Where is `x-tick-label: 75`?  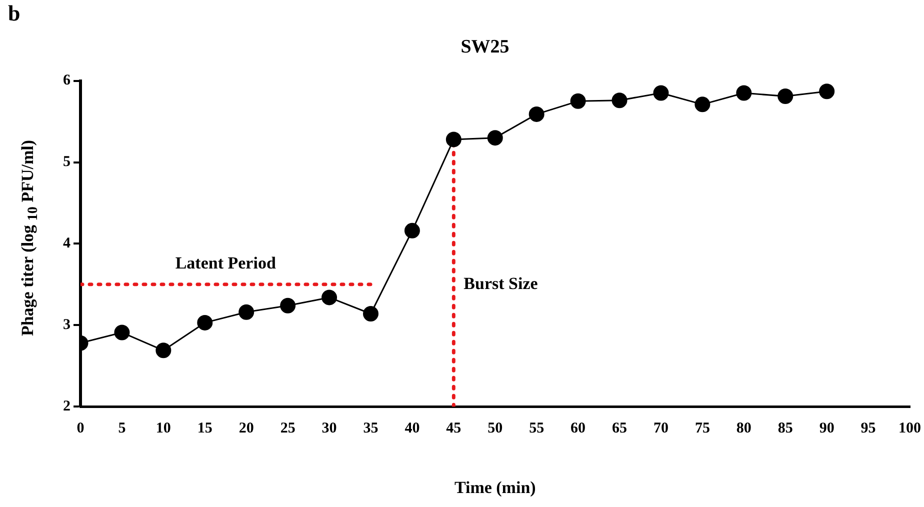
x-tick-label: 75 is located at coordinates (702, 428).